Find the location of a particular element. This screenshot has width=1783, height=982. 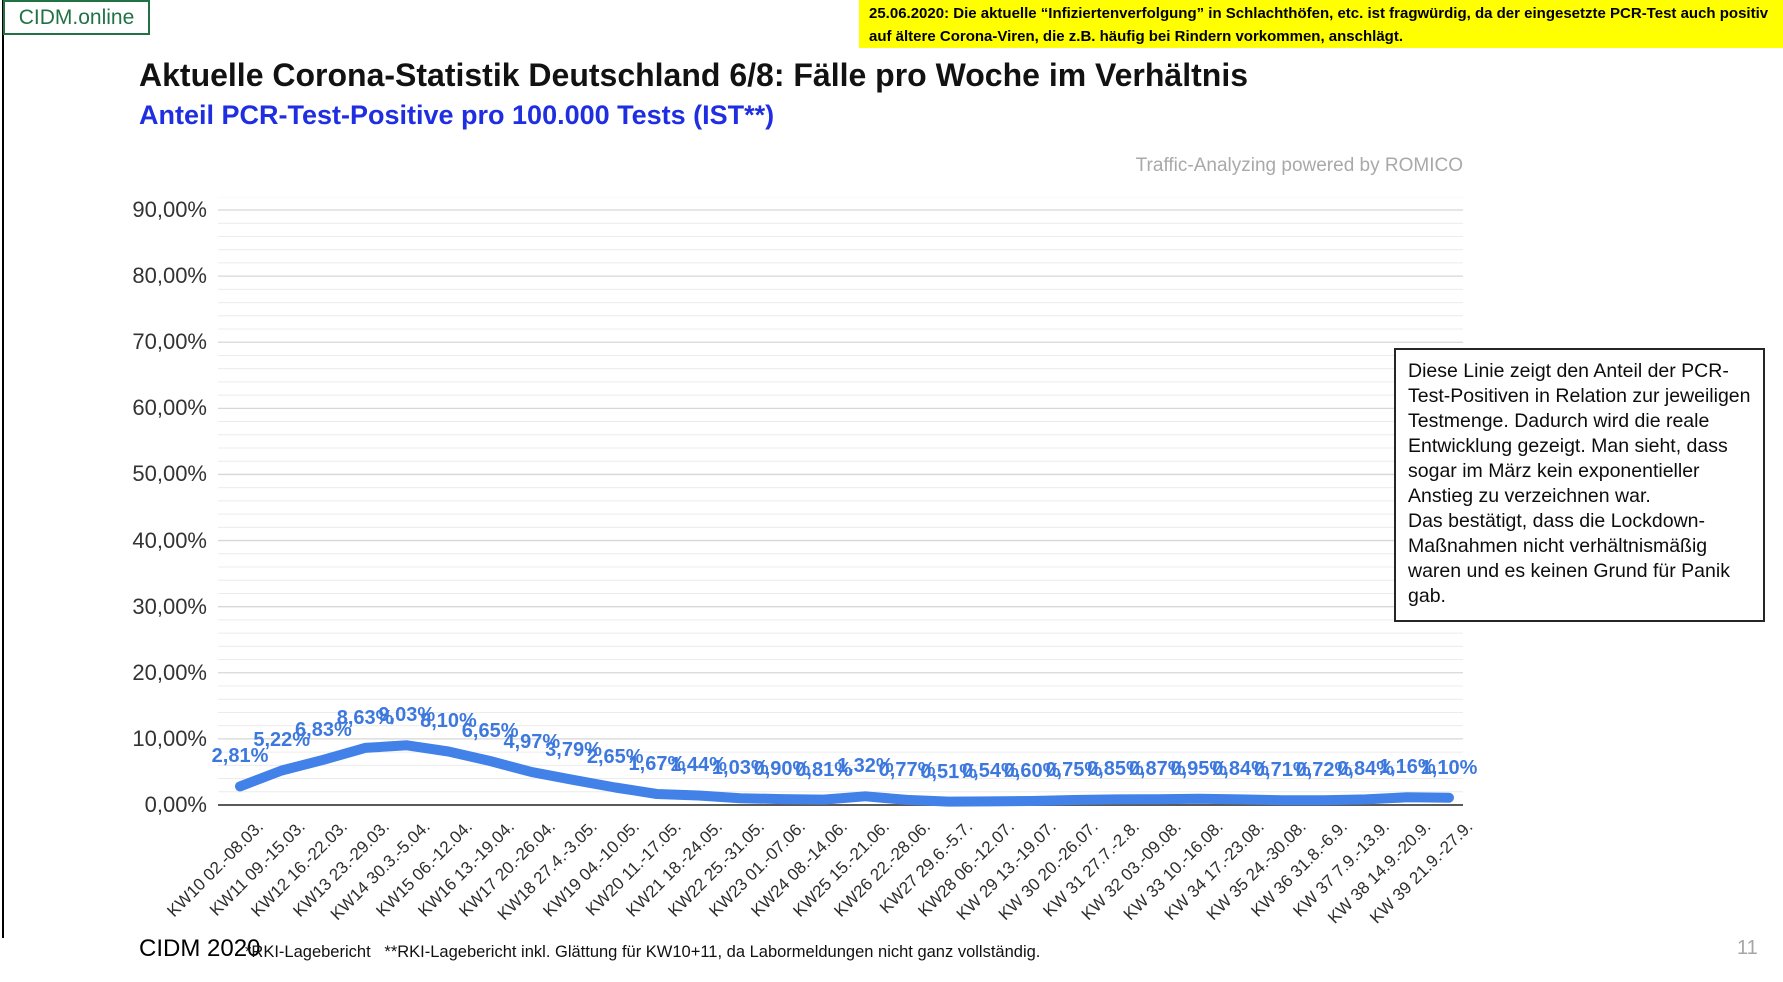

cidm-logo-text: CIDM.online is located at coordinates (76, 17).